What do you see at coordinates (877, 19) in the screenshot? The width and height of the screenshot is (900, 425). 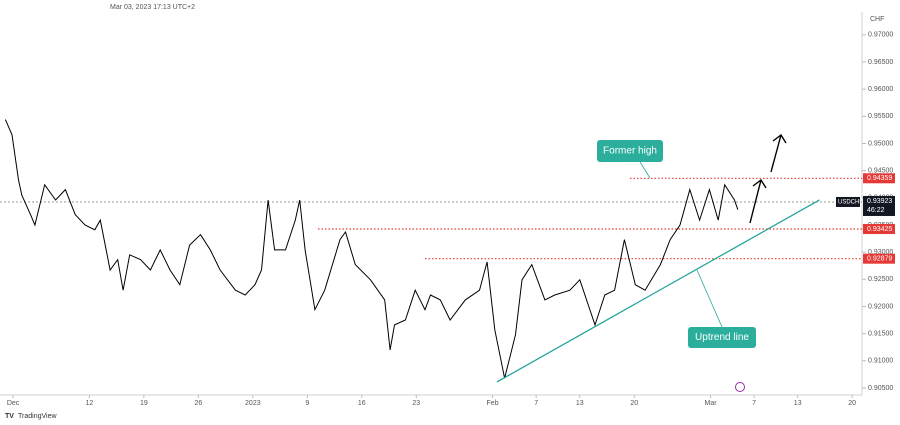 I see `currency: CHF` at bounding box center [877, 19].